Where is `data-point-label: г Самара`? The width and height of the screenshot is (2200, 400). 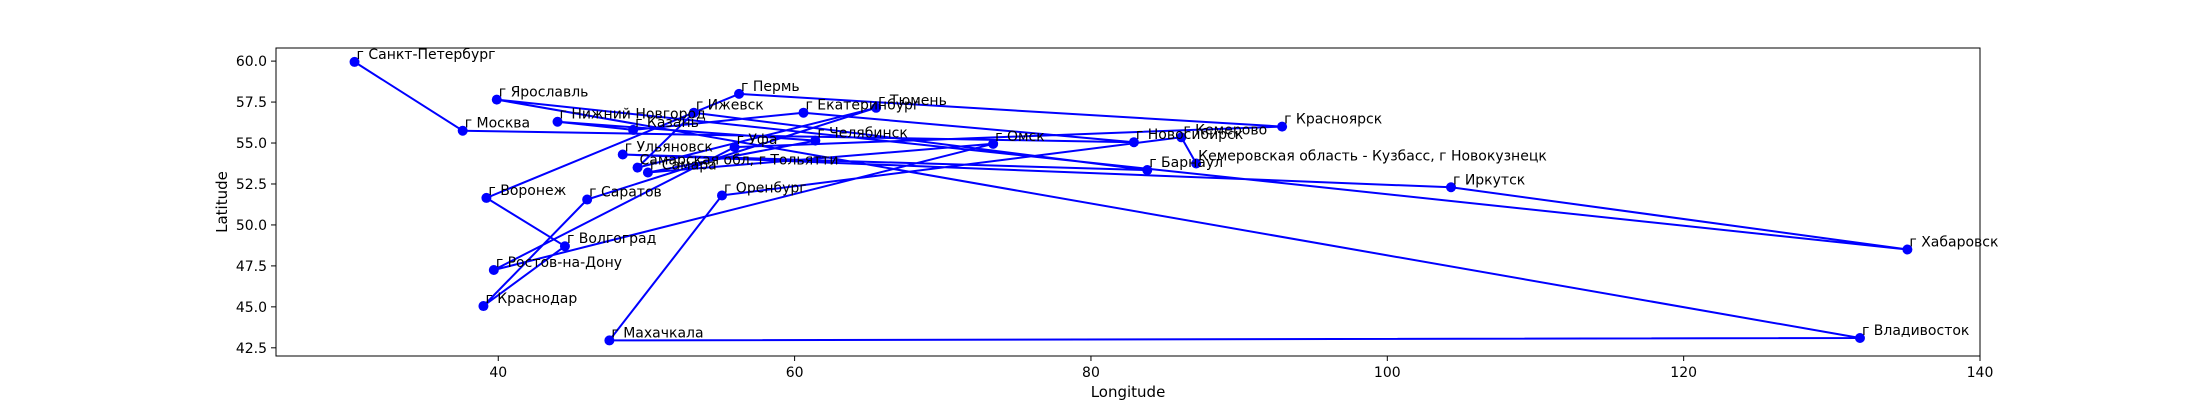 data-point-label: г Самара is located at coordinates (683, 166).